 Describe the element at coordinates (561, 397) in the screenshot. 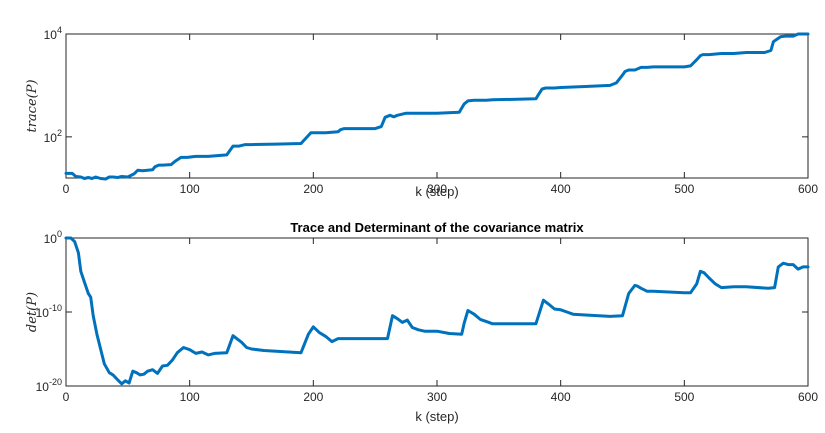

I see `det-x-tick-label: 400` at that location.